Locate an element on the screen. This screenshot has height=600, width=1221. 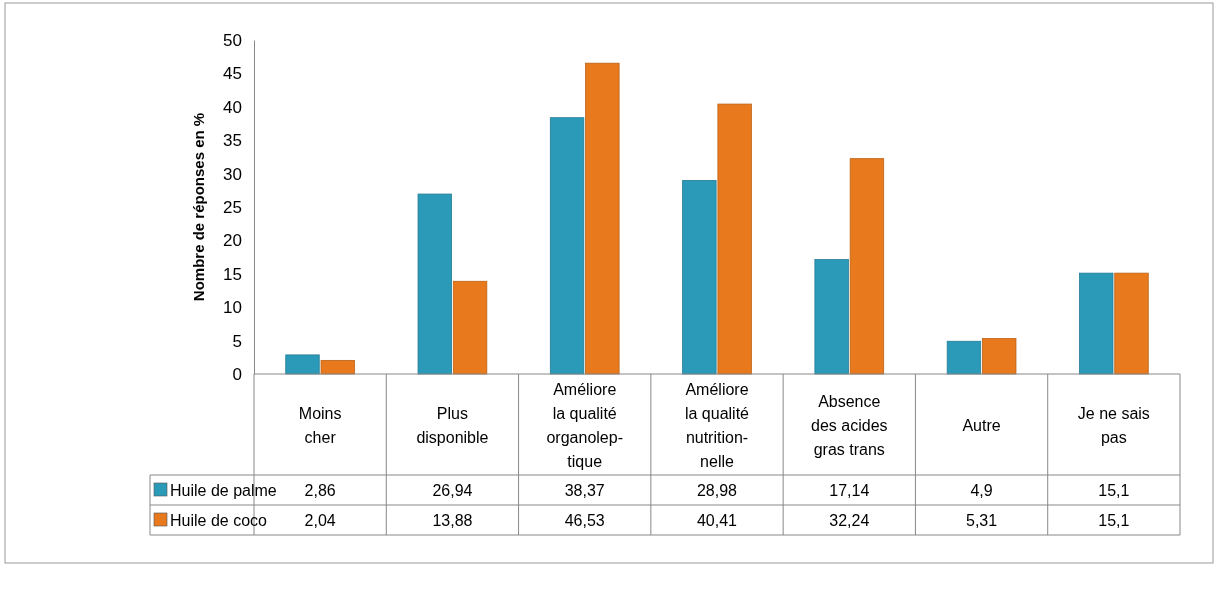
data-label: 5,31 is located at coordinates (982, 520).